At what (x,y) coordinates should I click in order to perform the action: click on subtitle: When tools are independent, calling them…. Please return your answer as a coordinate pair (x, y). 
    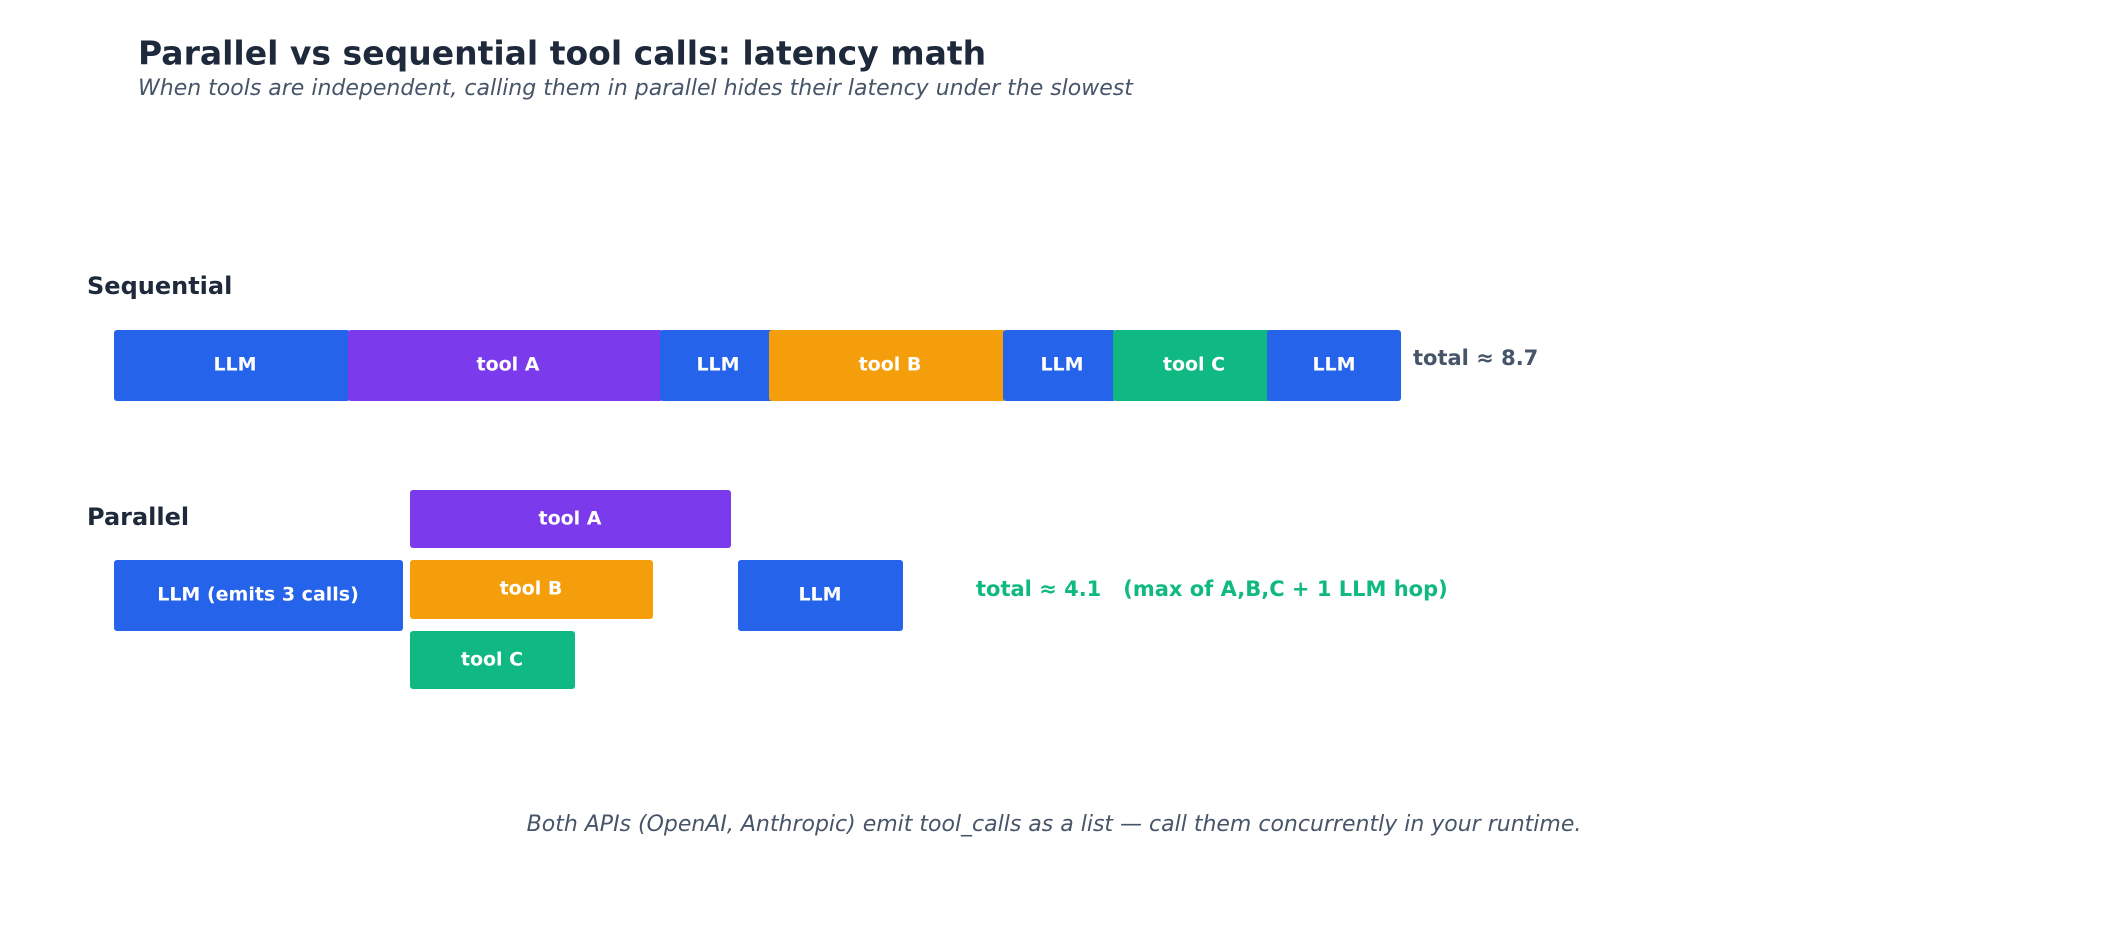
    Looking at the image, I should click on (636, 88).